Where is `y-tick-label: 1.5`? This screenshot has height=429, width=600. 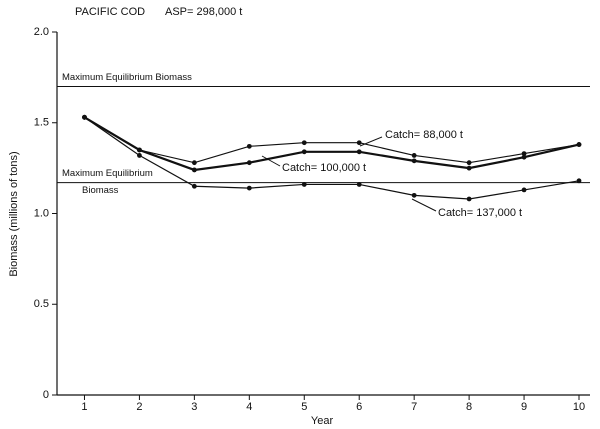 y-tick-label: 1.5 is located at coordinates (41, 123).